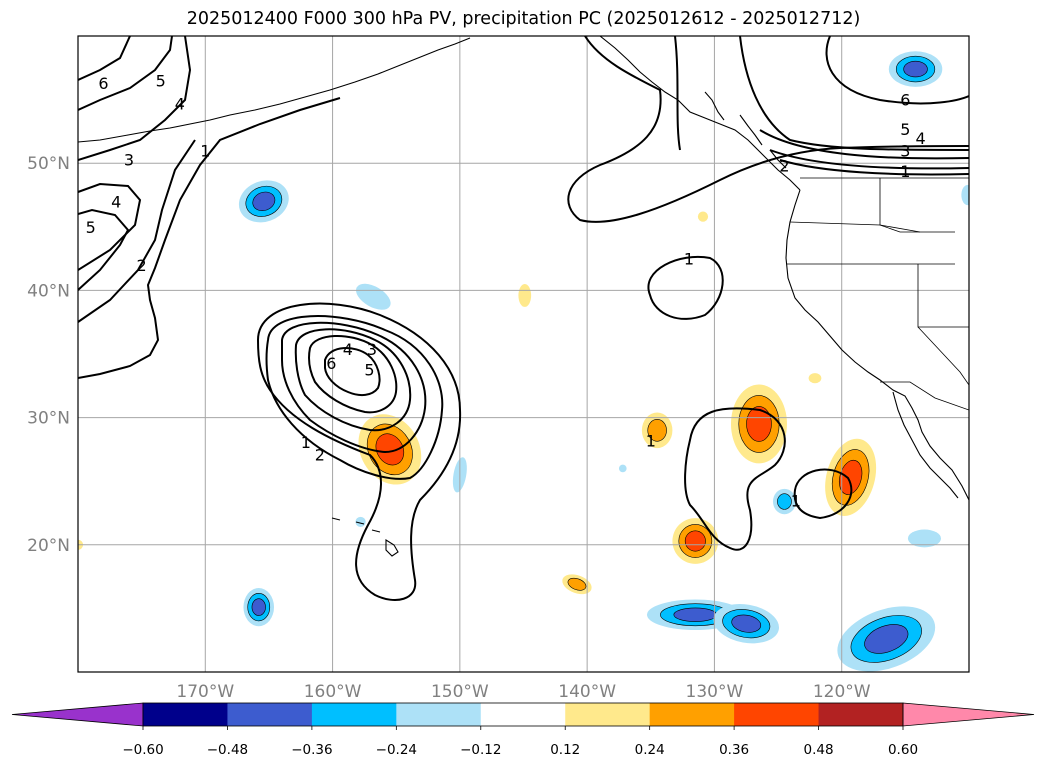 This screenshot has width=1047, height=765. Describe the element at coordinates (205, 692) in the screenshot. I see `lon-tick-label: 170°W` at that location.